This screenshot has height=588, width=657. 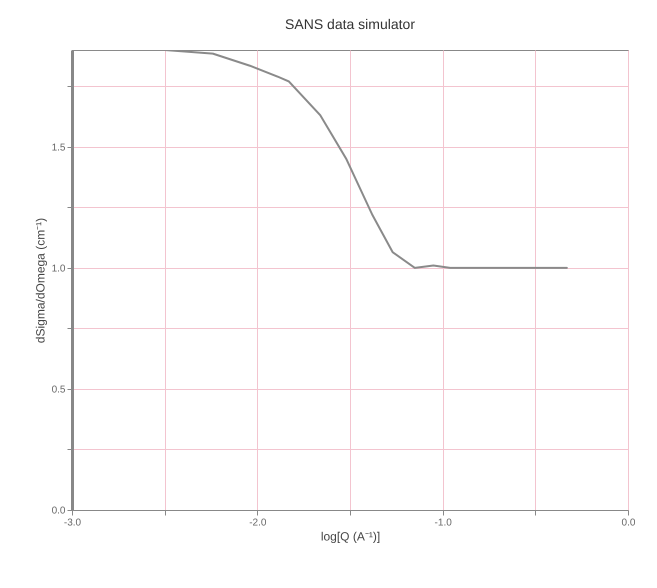 What do you see at coordinates (59, 511) in the screenshot?
I see `y-tick-label: 0.0` at bounding box center [59, 511].